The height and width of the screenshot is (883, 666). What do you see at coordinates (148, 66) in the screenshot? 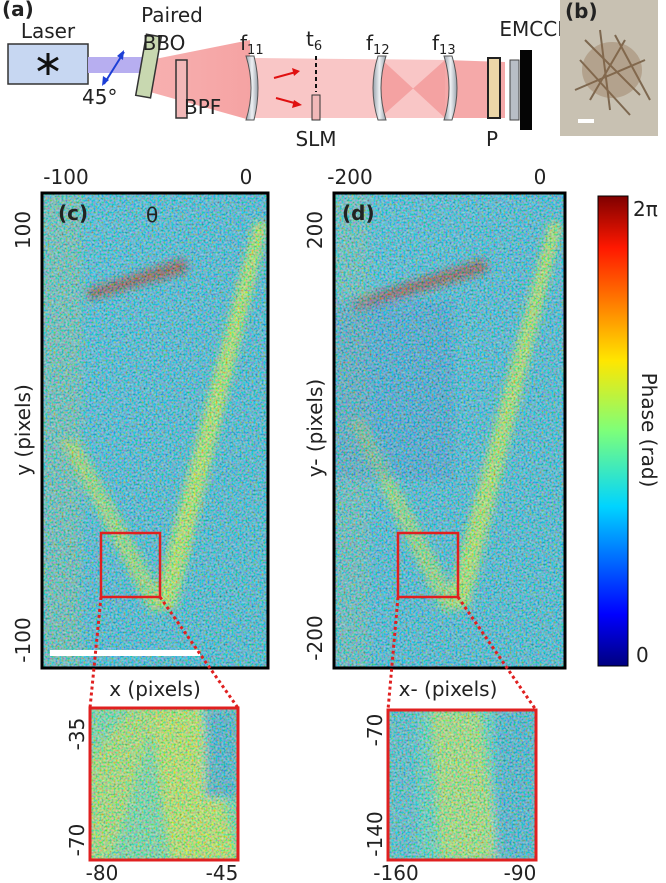
I see `bbo-crystal` at bounding box center [148, 66].